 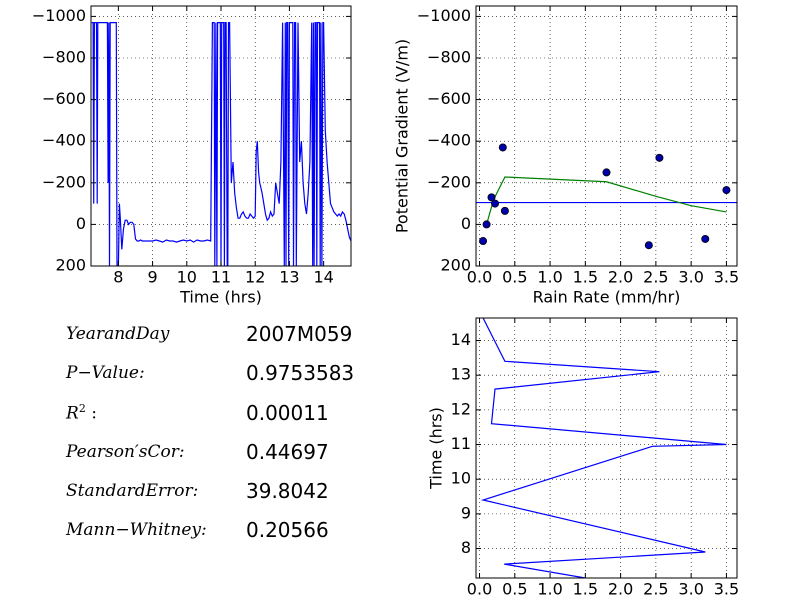 I want to click on pg-timeseries-ytick-label: −400, so click(x=64, y=140).